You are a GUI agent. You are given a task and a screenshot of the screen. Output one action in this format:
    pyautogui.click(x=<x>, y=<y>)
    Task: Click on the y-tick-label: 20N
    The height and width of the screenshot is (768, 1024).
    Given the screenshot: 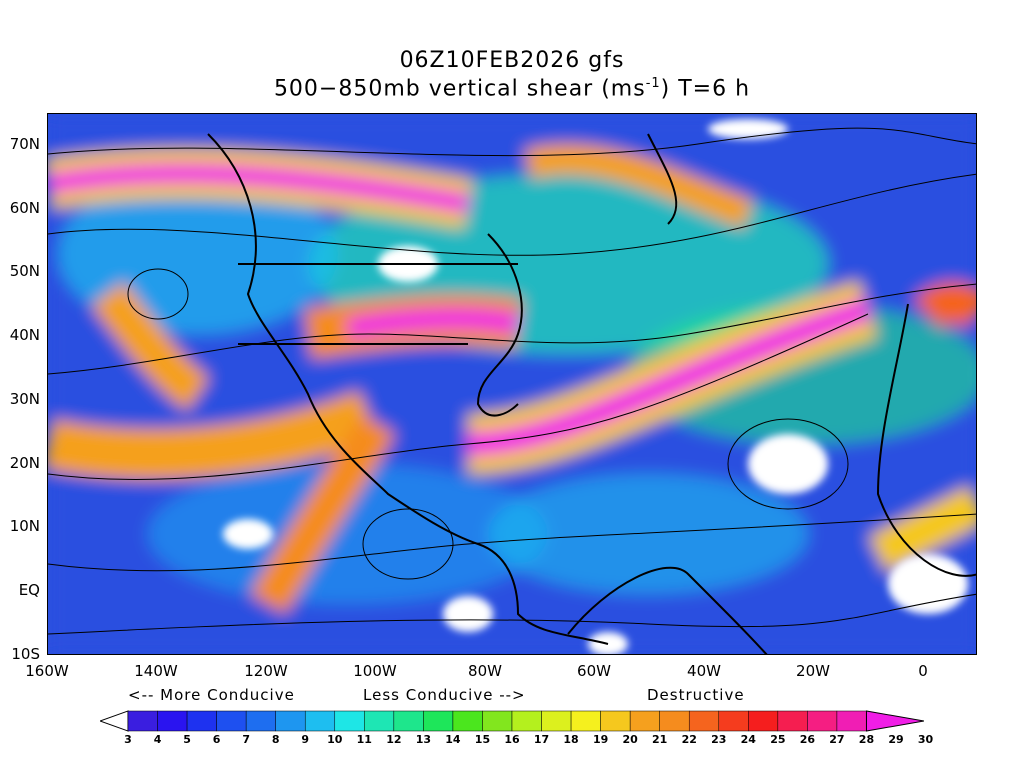 What is the action you would take?
    pyautogui.click(x=24, y=463)
    